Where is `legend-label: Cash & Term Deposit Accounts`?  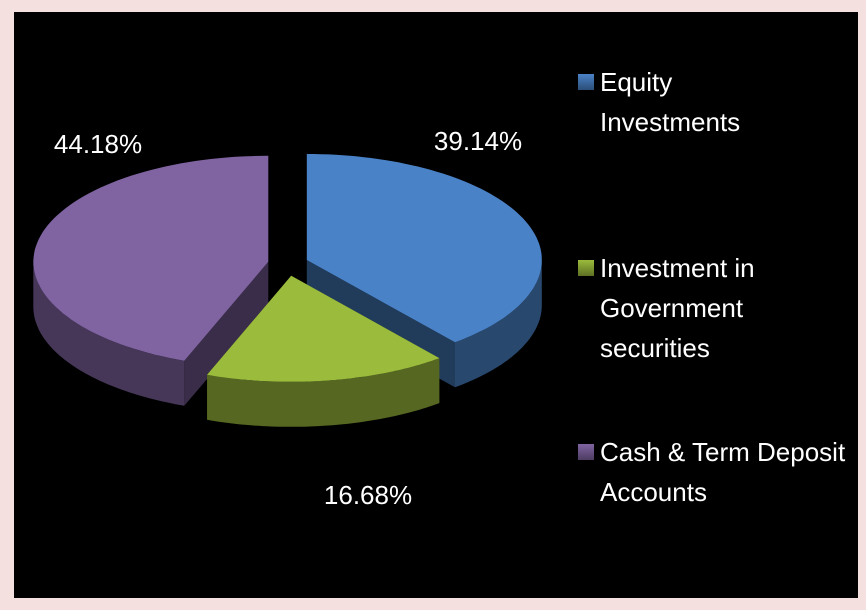 legend-label: Cash & Term Deposit Accounts is located at coordinates (723, 472).